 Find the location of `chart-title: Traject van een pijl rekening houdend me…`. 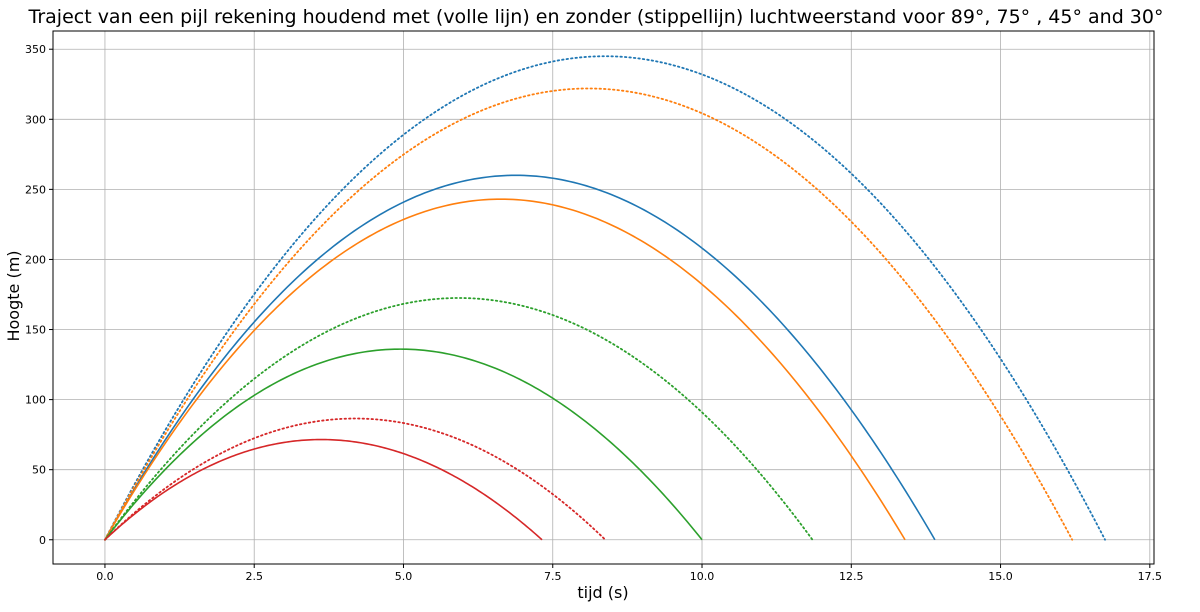

chart-title: Traject van een pijl rekening houdend me… is located at coordinates (596, 17).